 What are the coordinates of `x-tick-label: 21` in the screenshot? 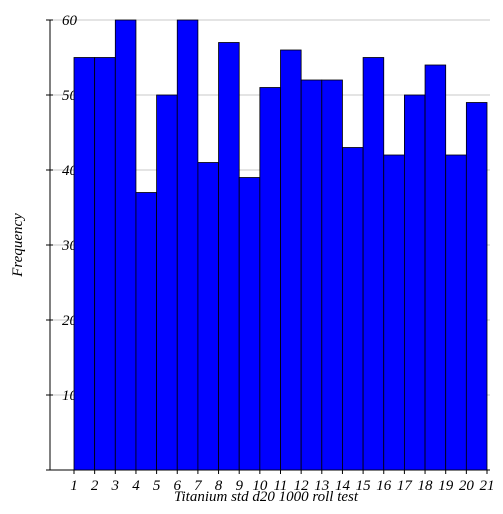 It's located at (487, 486).